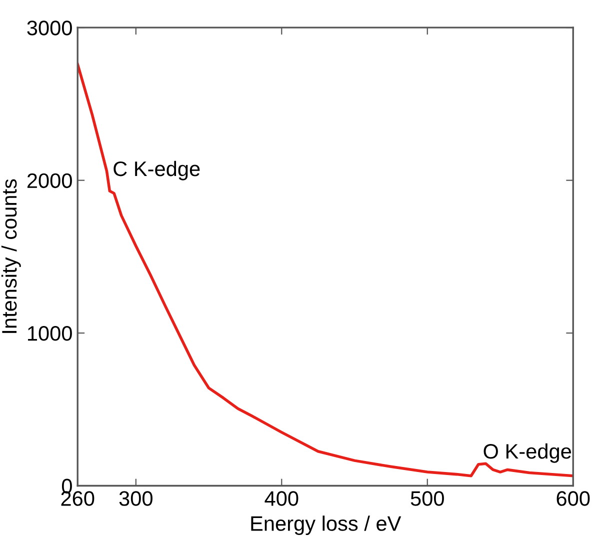 Image resolution: width=597 pixels, height=552 pixels. I want to click on y-tick-label: 2000, so click(49, 180).